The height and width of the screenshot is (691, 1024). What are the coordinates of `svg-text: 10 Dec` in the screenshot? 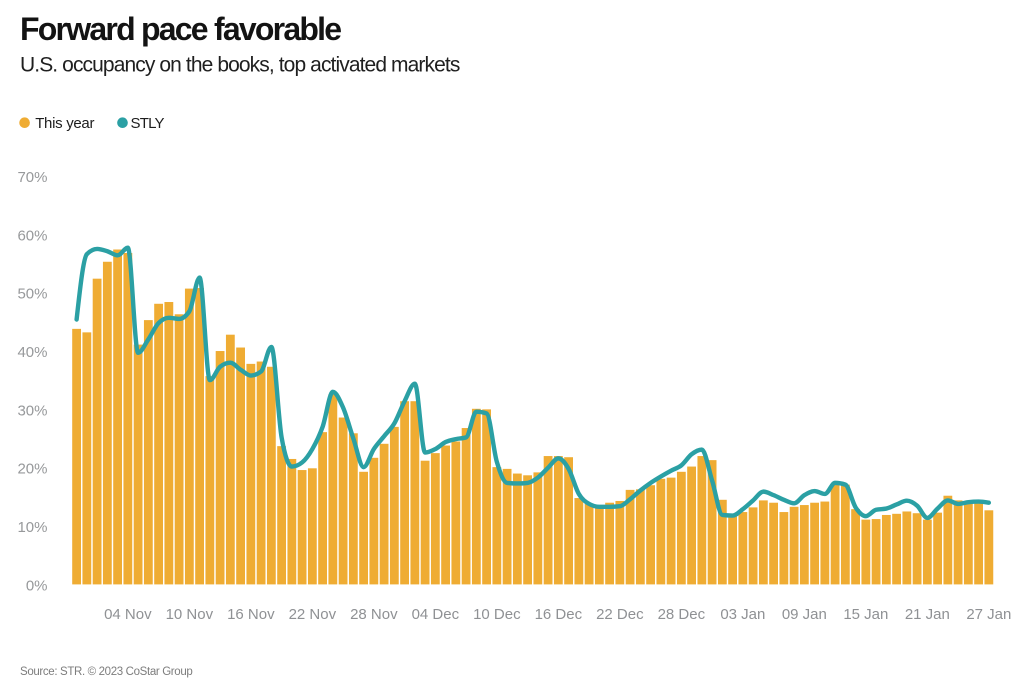 It's located at (497, 614).